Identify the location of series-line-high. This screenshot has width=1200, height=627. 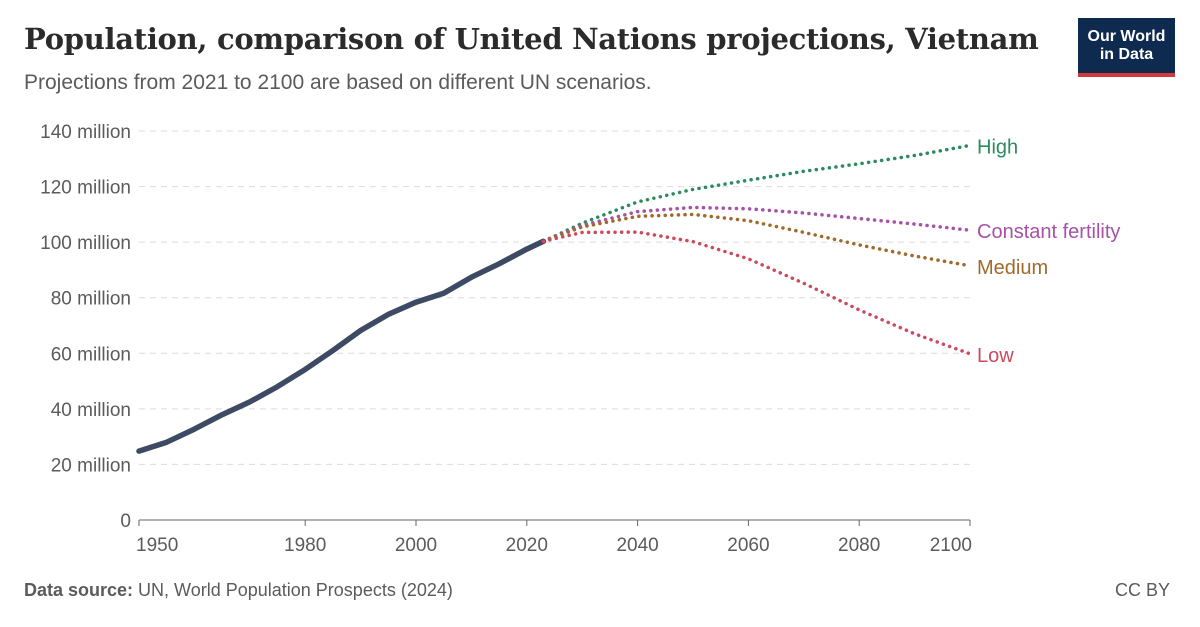
(756, 193).